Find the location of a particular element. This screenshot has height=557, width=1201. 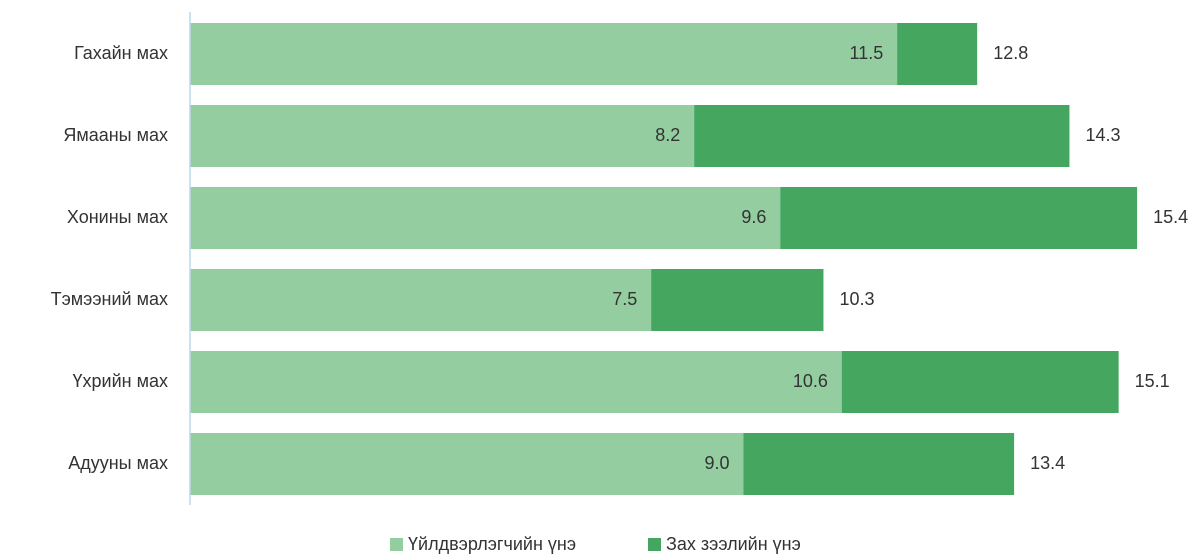

data-label: 9.0 is located at coordinates (716, 463).